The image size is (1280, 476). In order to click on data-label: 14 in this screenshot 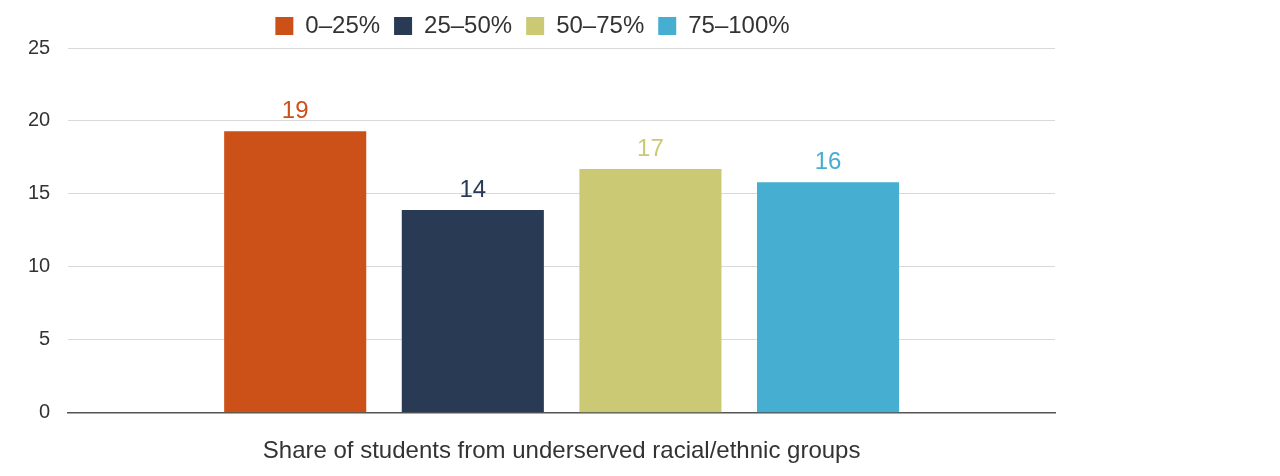, I will do `click(473, 188)`.